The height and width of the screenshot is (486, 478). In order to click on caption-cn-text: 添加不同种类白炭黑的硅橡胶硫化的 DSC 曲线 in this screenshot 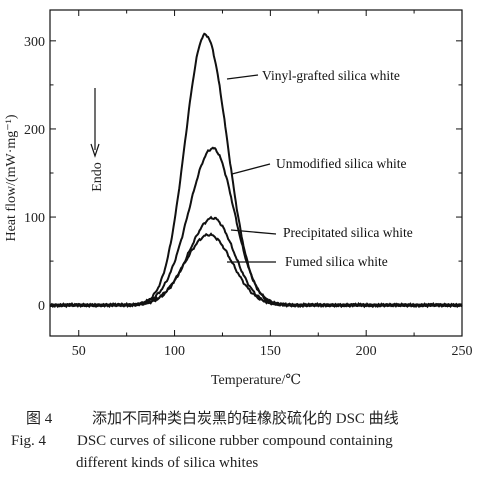, I will do `click(245, 419)`.